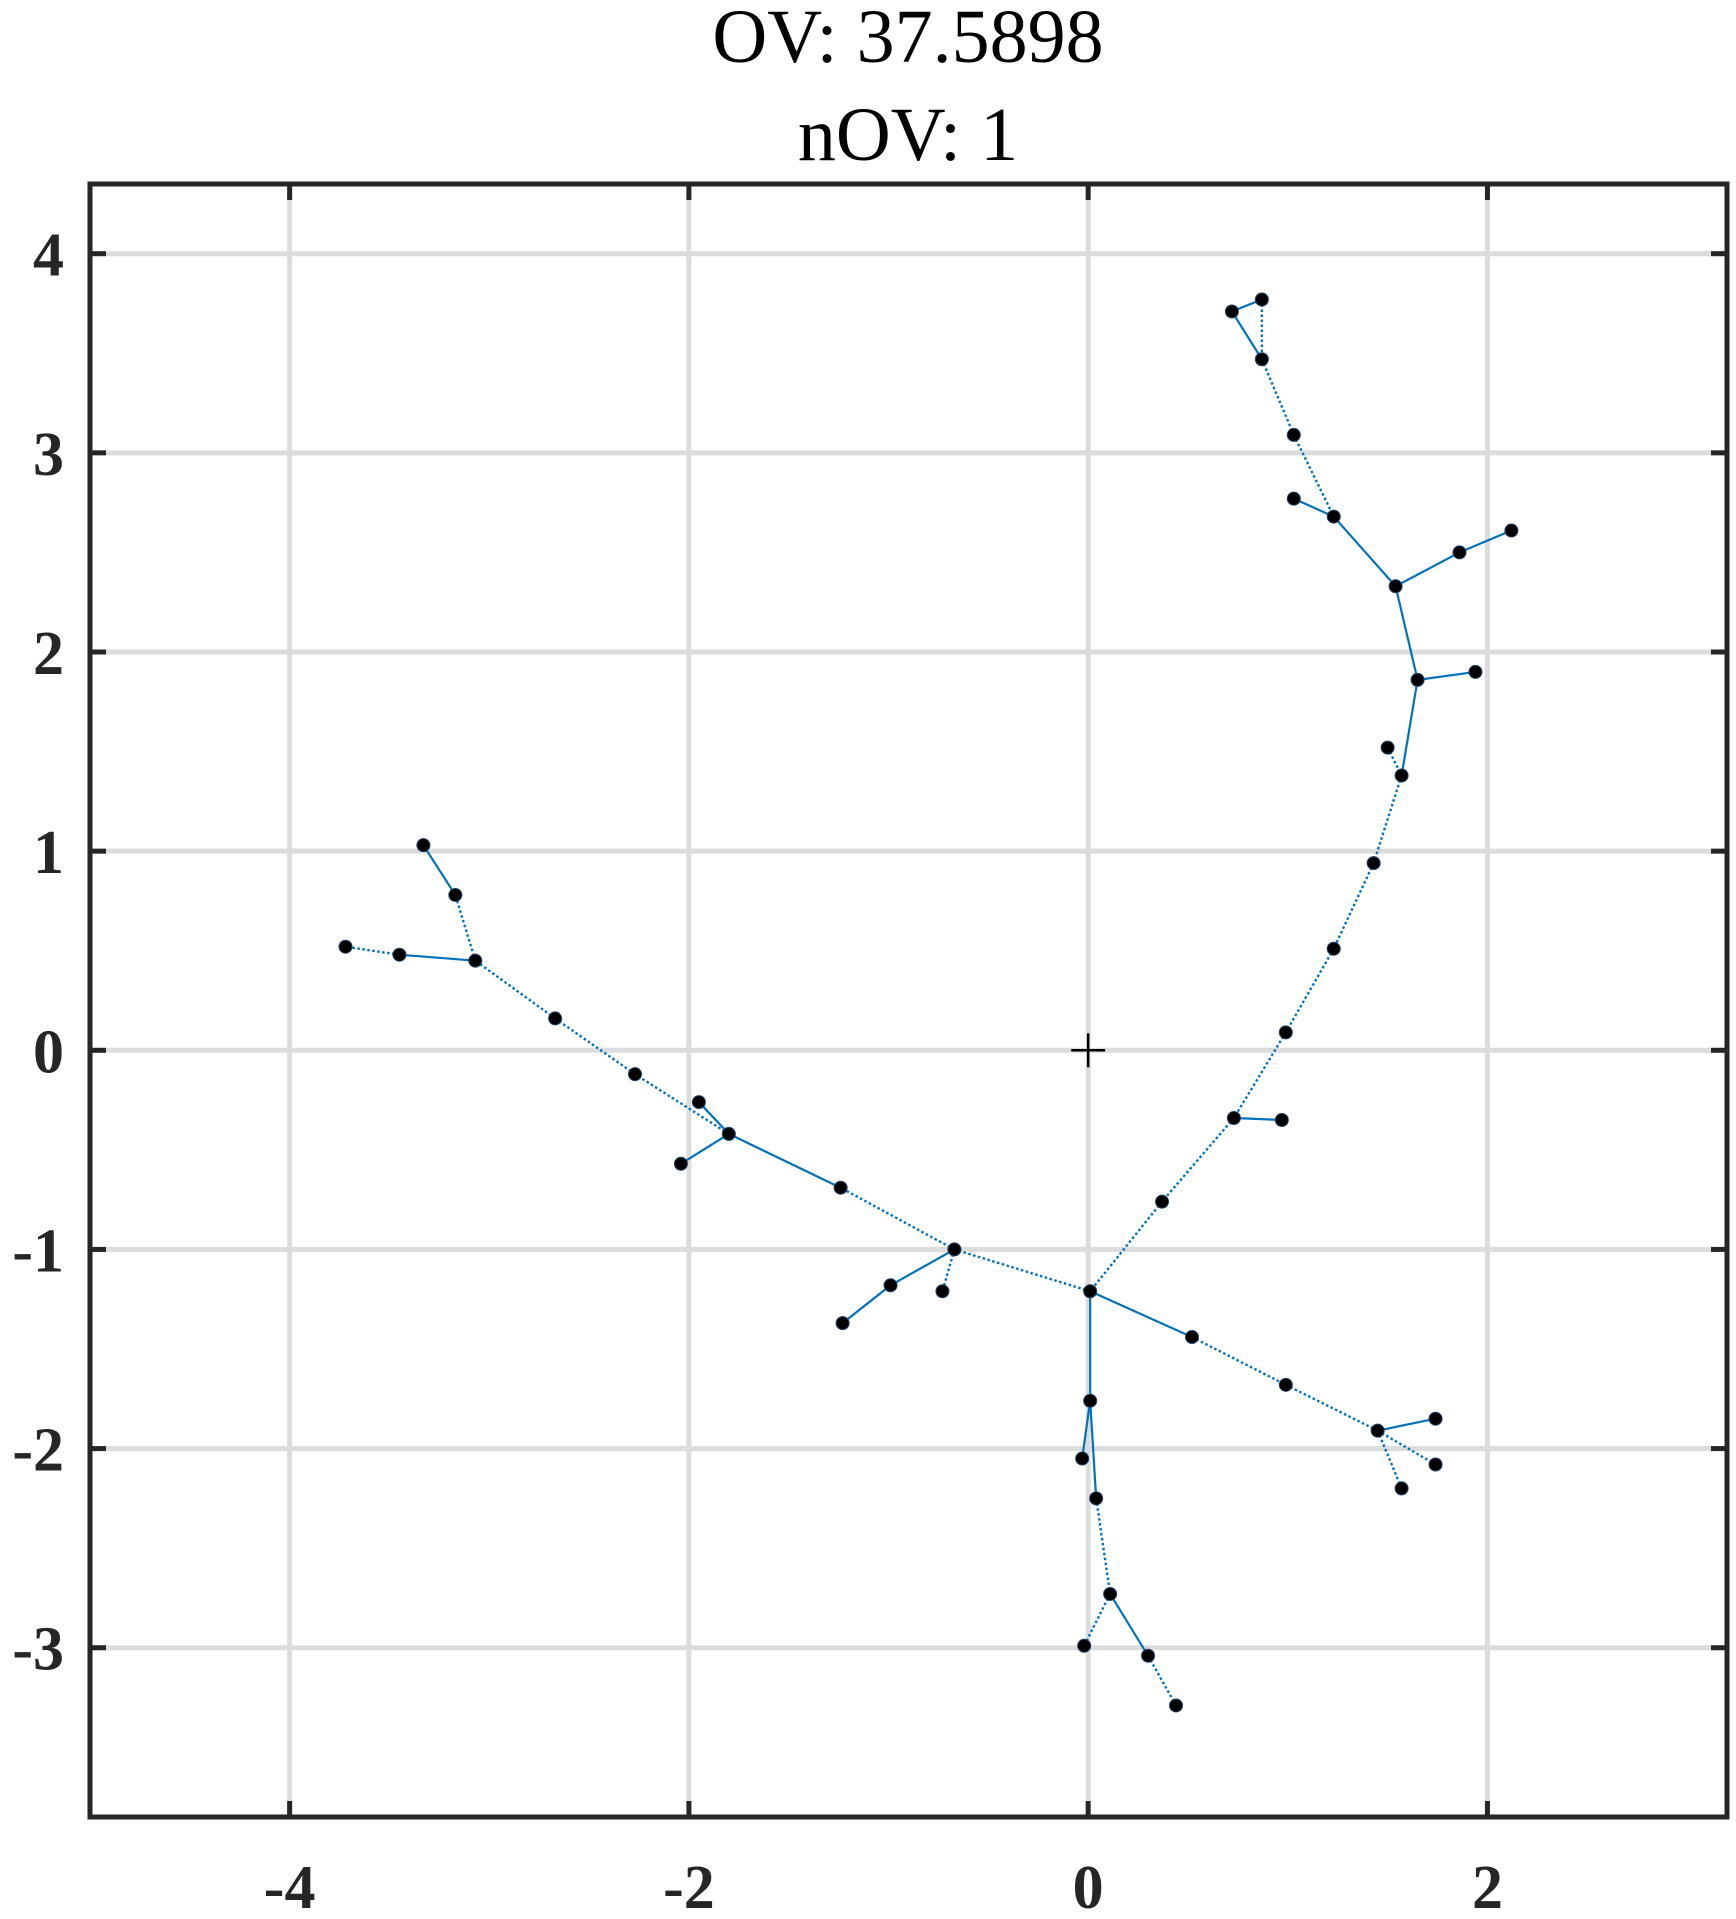 The image size is (1736, 1919). Describe the element at coordinates (1485, 541) in the screenshot. I see `edge-h-g` at that location.